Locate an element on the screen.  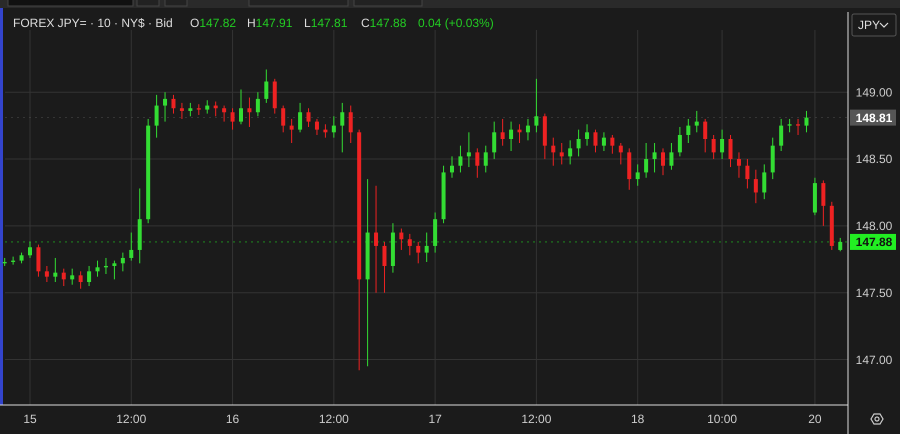
y-tick-label: 147.50 is located at coordinates (874, 293).